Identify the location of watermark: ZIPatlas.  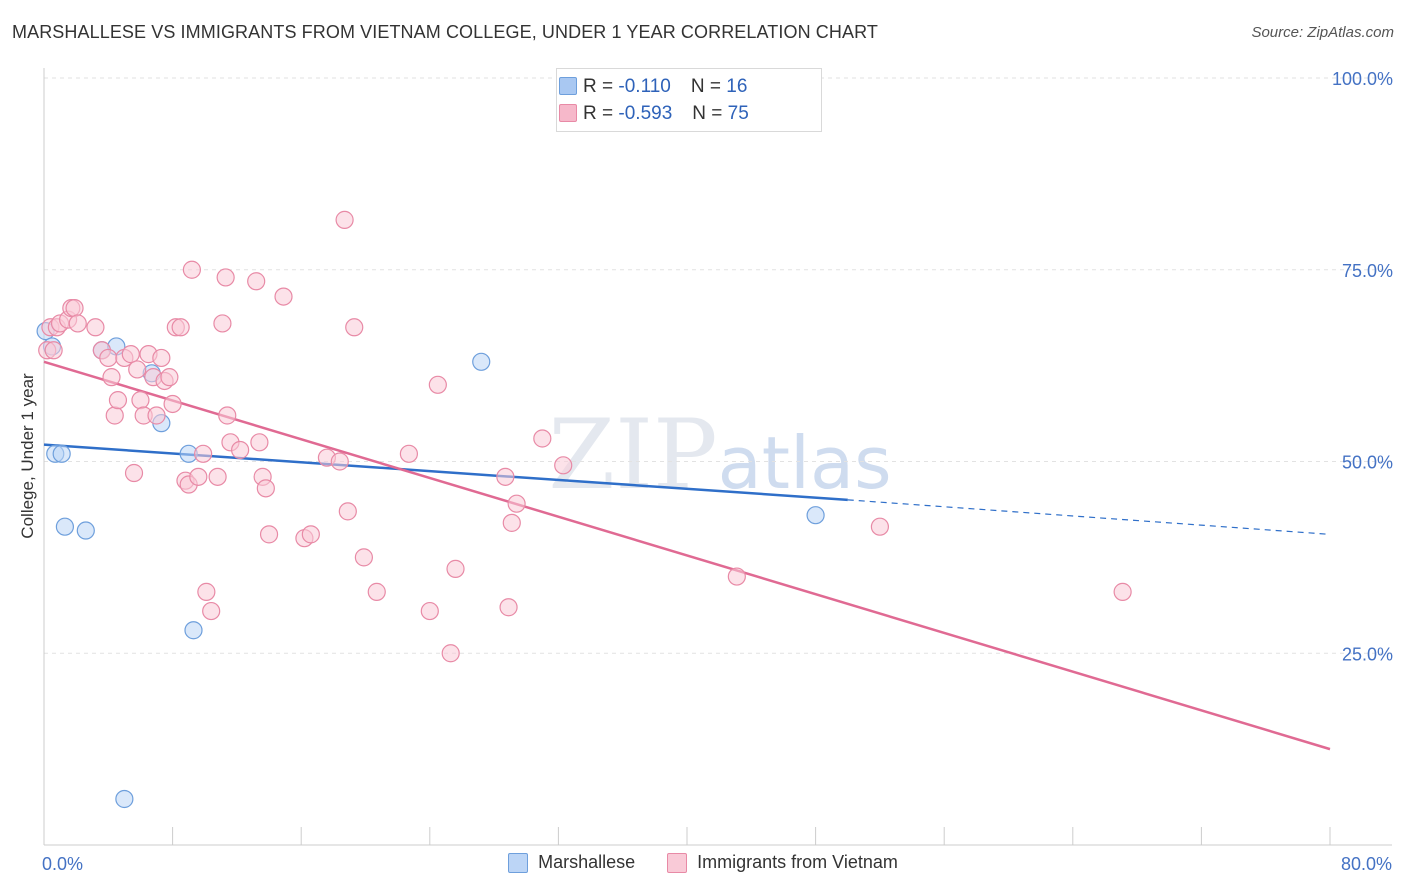
(719, 455).